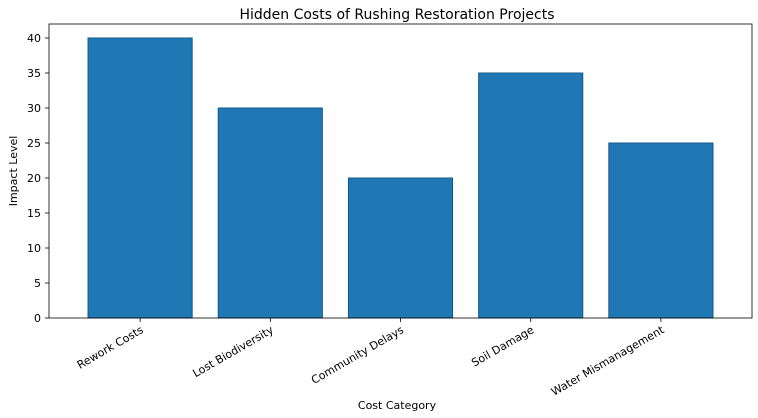  What do you see at coordinates (110, 347) in the screenshot?
I see `x-tick-label: Rework Costs` at bounding box center [110, 347].